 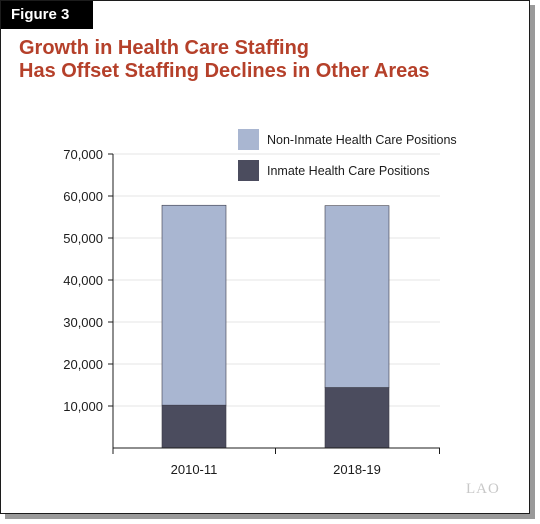 What do you see at coordinates (83, 238) in the screenshot?
I see `y-tick-label: 50,000` at bounding box center [83, 238].